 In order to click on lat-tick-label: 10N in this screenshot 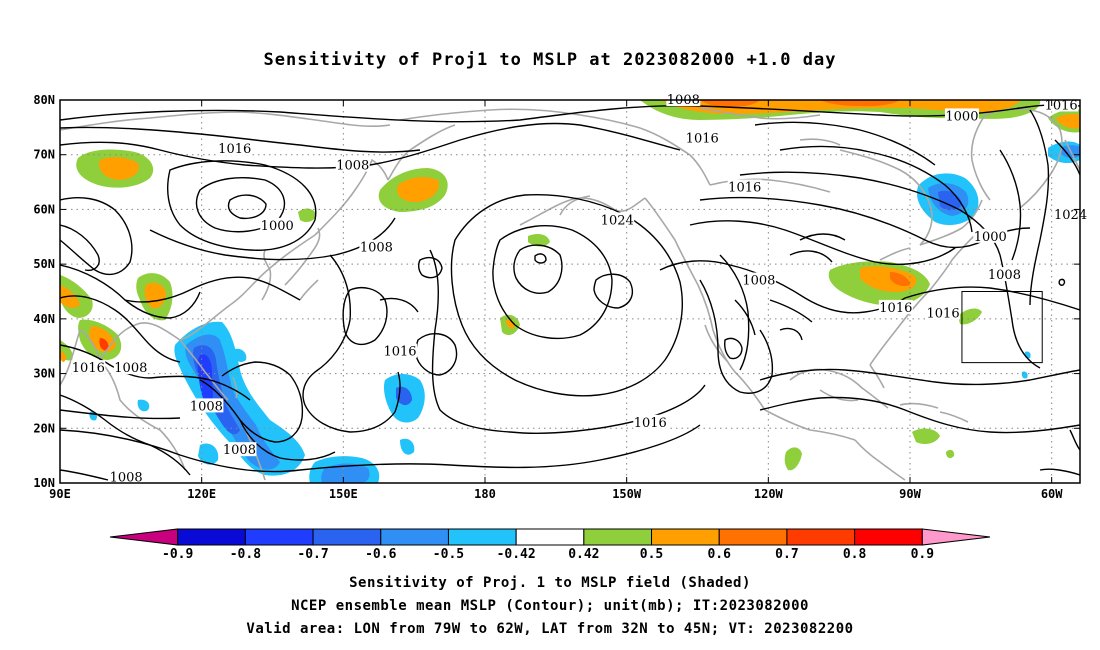, I will do `click(44, 483)`.